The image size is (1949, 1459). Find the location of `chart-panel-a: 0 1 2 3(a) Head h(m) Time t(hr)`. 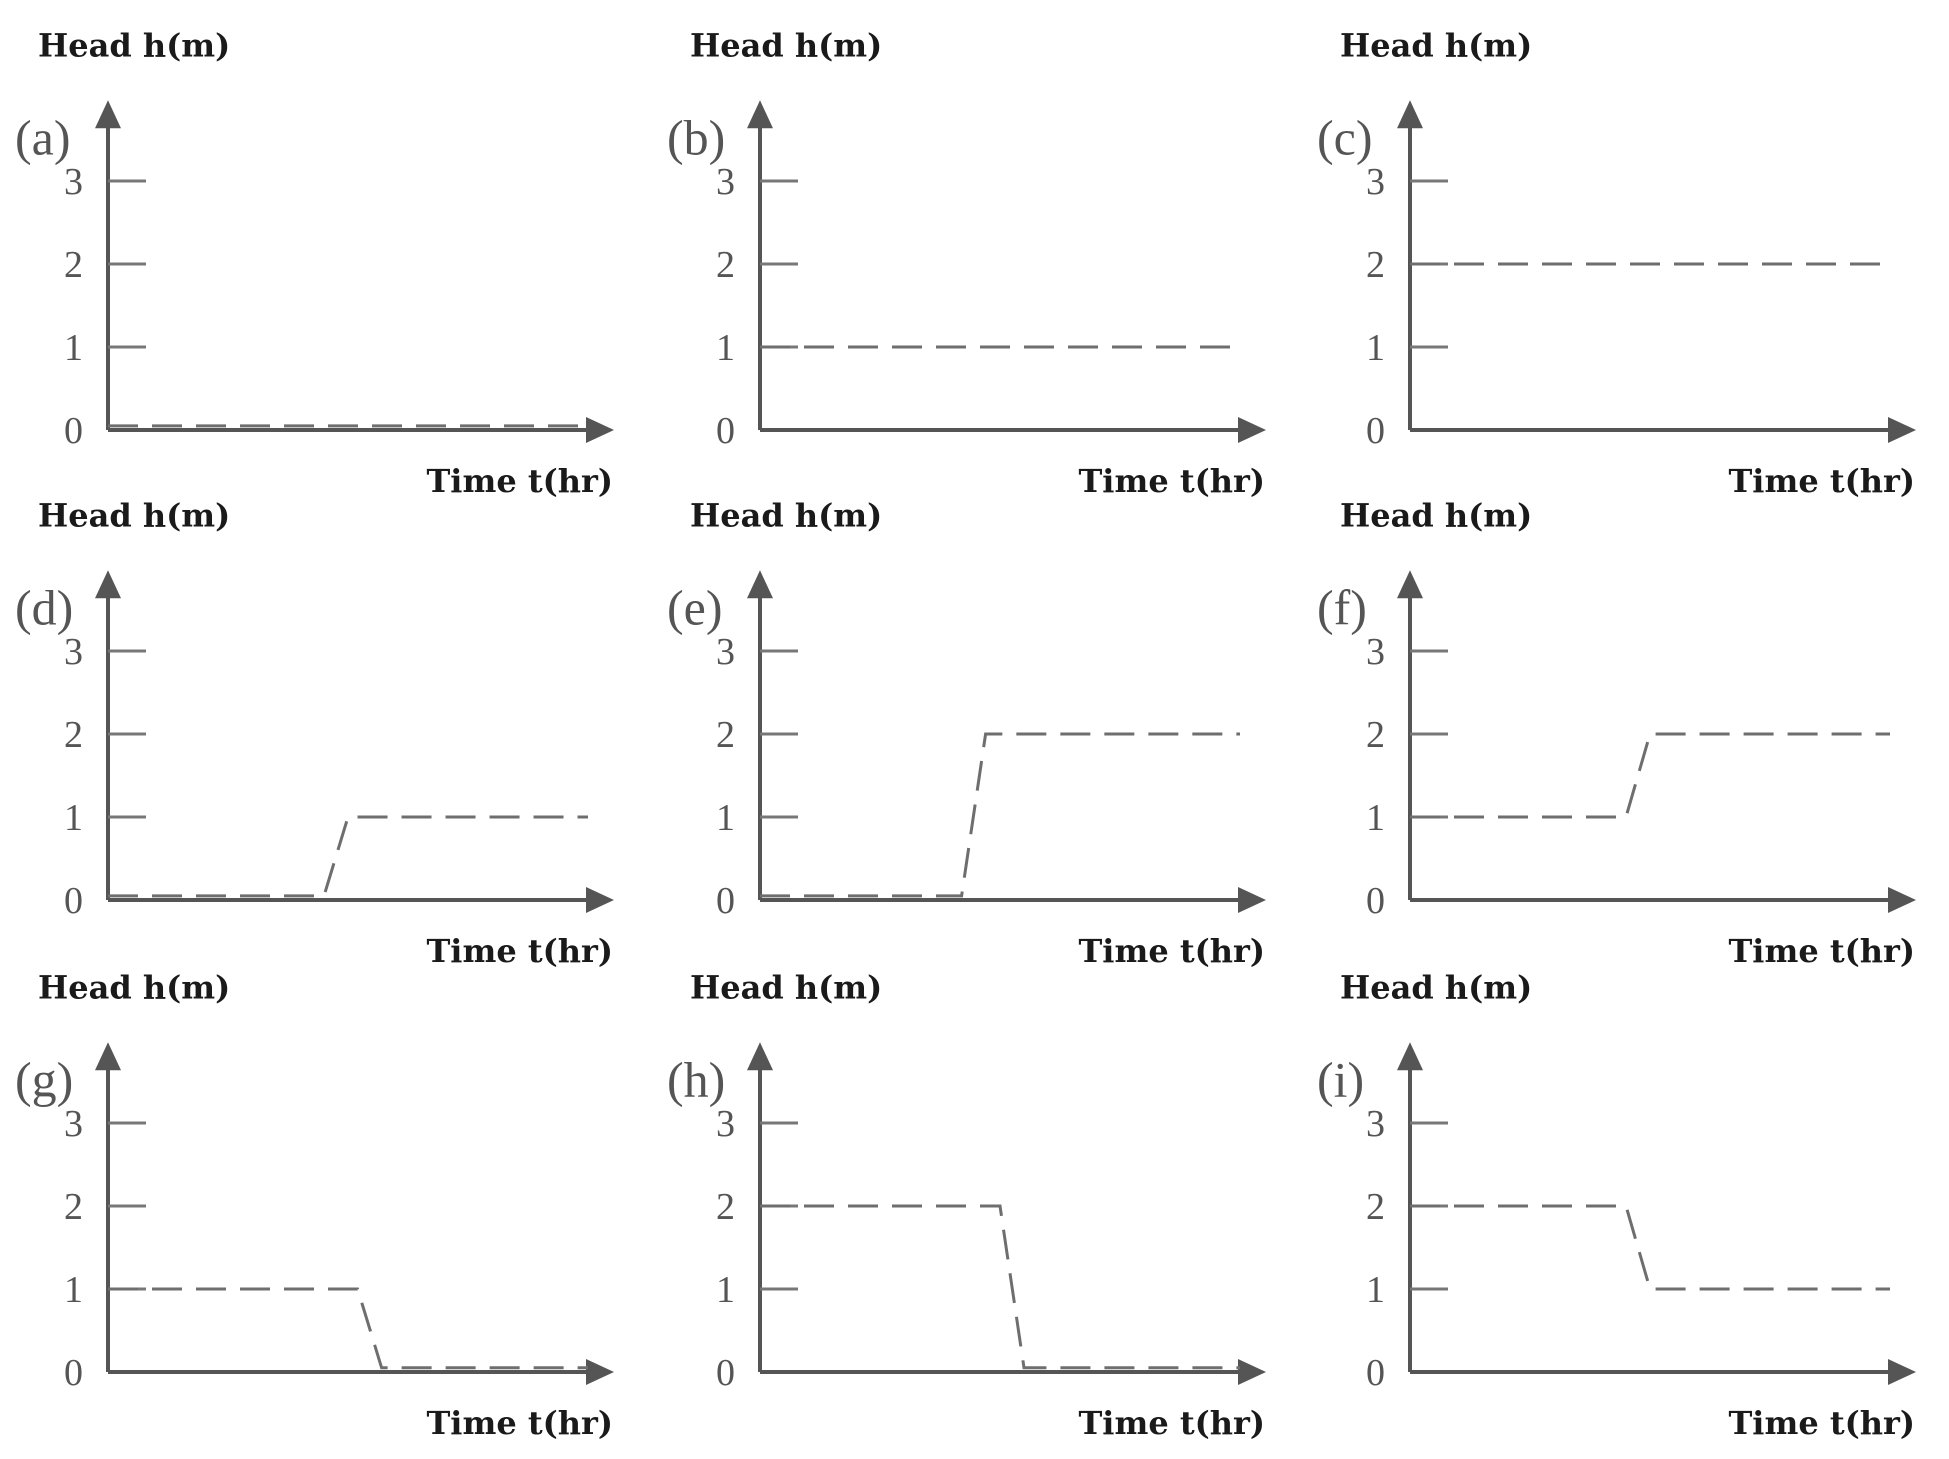

chart-panel-a: 0 1 2 3(a) Head h(m) Time t(hr) is located at coordinates (314, 263).